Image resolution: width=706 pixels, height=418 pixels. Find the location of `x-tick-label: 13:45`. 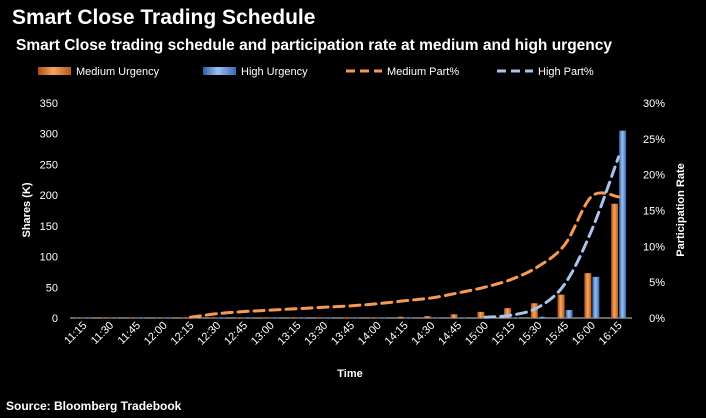

x-tick-label: 13:45 is located at coordinates (343, 334).